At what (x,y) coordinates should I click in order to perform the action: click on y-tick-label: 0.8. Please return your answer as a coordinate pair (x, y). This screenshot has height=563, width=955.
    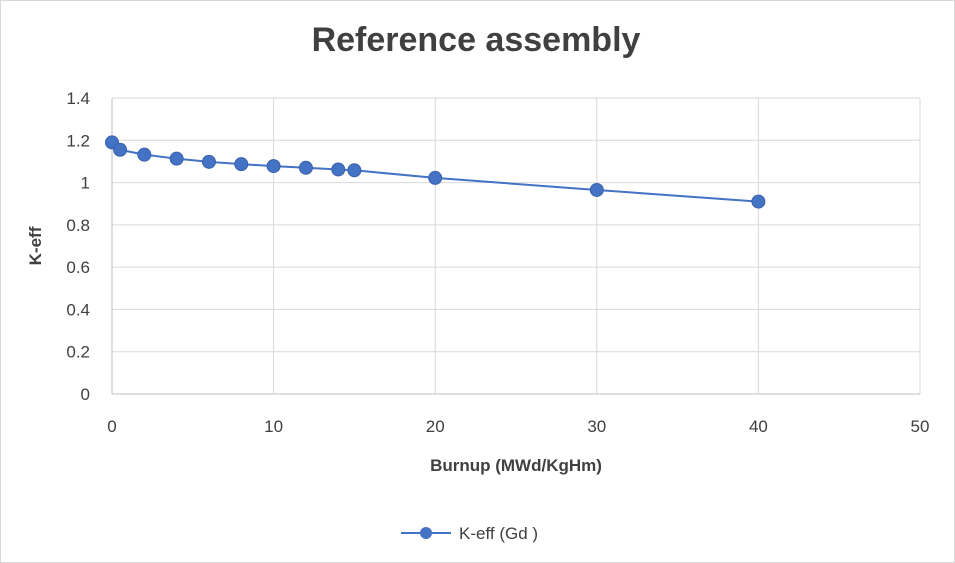
    Looking at the image, I should click on (78, 225).